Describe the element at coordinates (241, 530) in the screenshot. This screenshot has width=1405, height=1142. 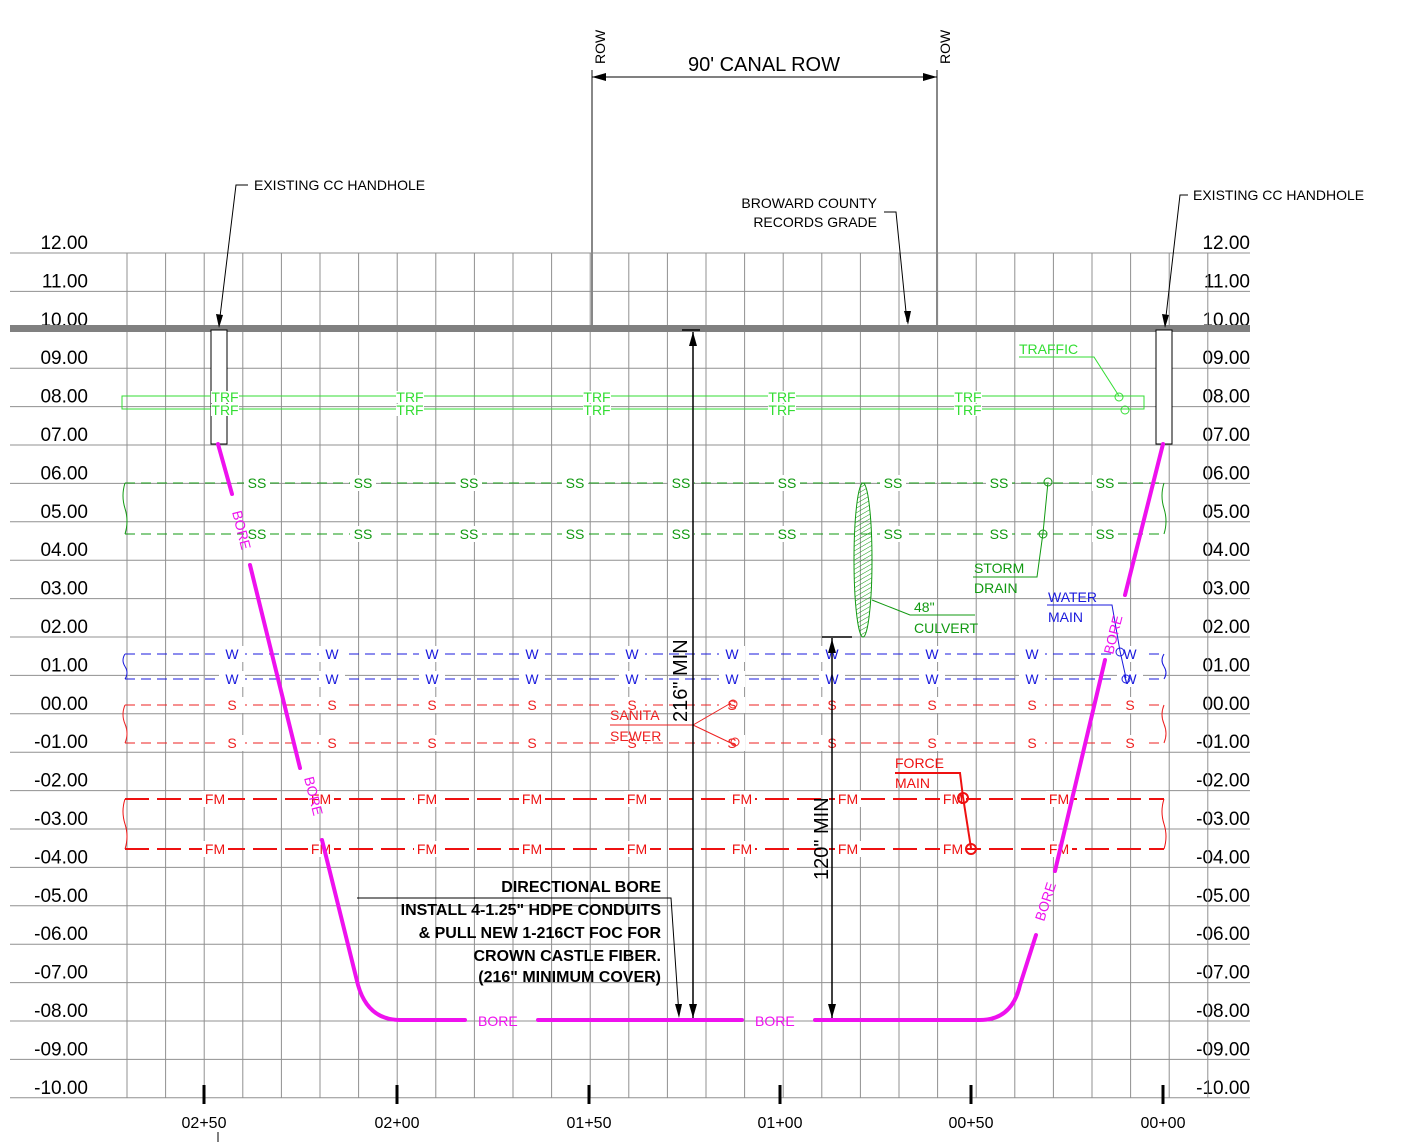
I see `bore-label-1: BORE` at that location.